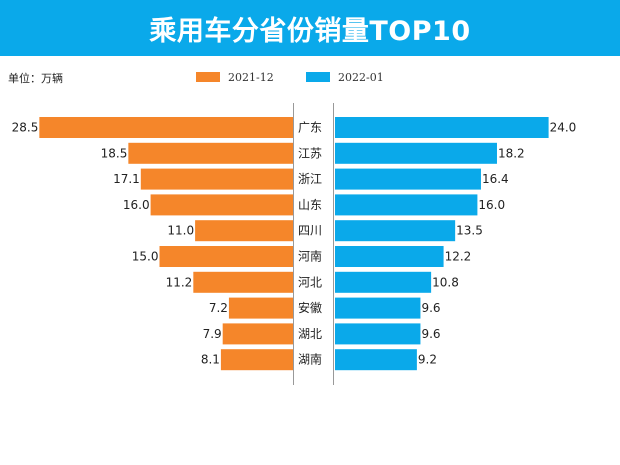 The width and height of the screenshot is (620, 465). What do you see at coordinates (495, 179) in the screenshot?
I see `value-label-2022-01: 16.4` at bounding box center [495, 179].